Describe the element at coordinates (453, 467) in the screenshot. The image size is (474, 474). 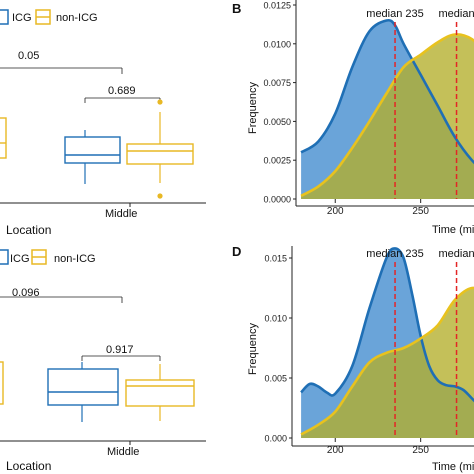
I see `x-axis-label-d: Time (mi` at that location.